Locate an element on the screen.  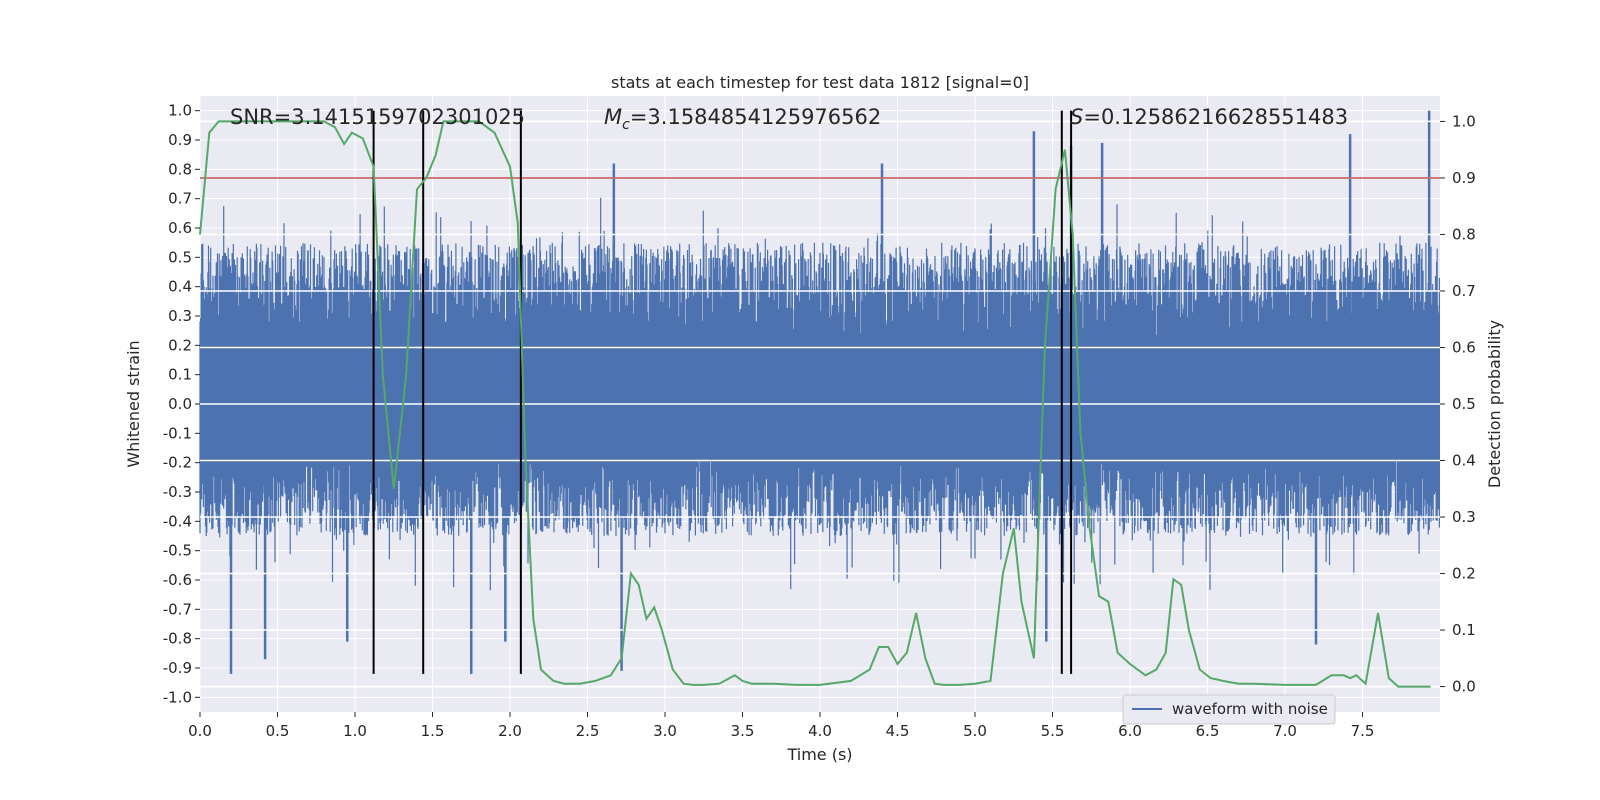
y2-tick-label: 0.2 is located at coordinates (1464, 574).